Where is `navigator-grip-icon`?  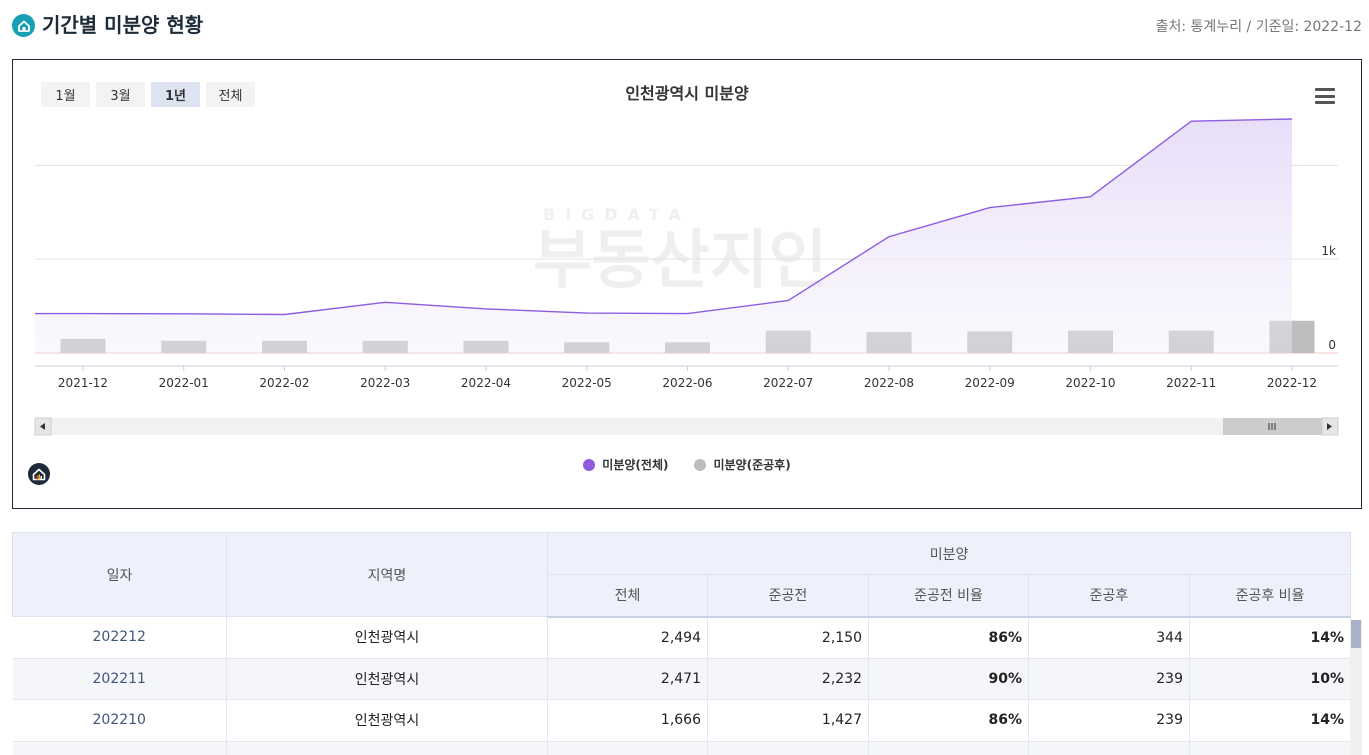 navigator-grip-icon is located at coordinates (1272, 426).